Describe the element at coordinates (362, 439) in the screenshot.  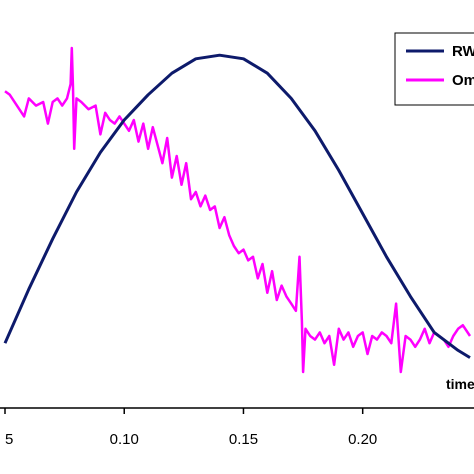
I see `x-tick-label: 0.20` at that location.